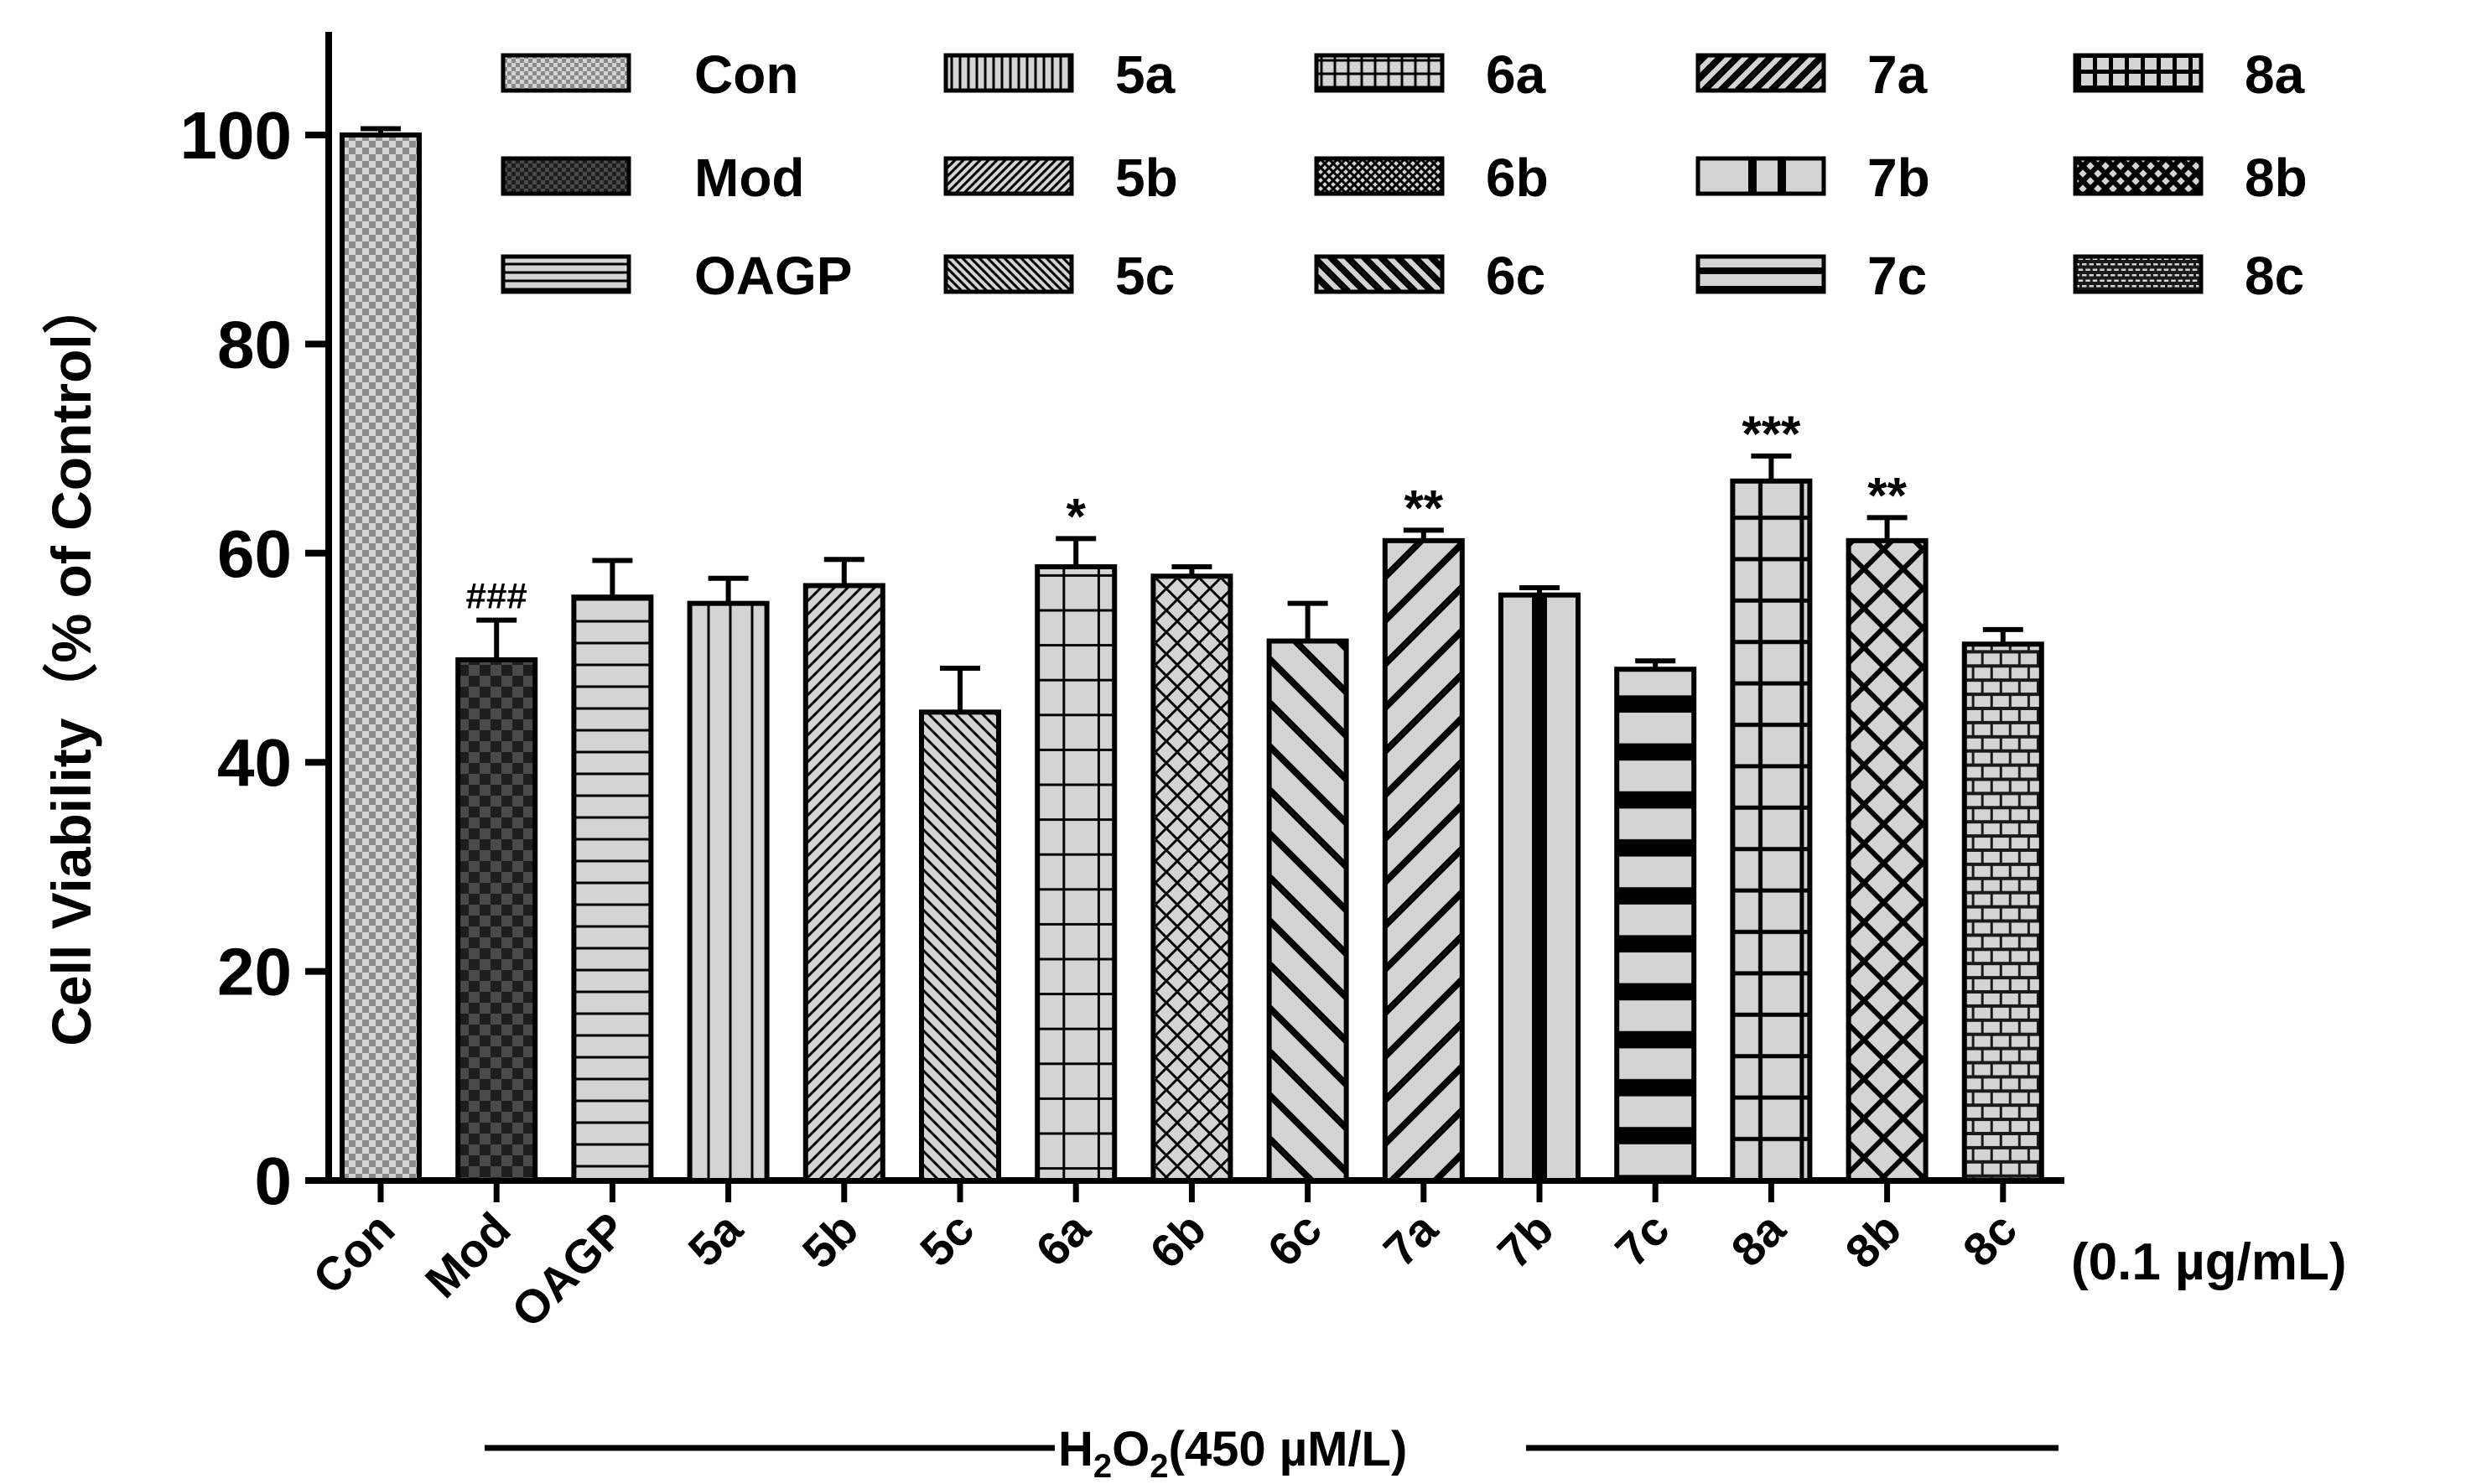 The image size is (2492, 1484). I want to click on y-axis-title: Cell Viability（% of Control）, so click(71, 662).